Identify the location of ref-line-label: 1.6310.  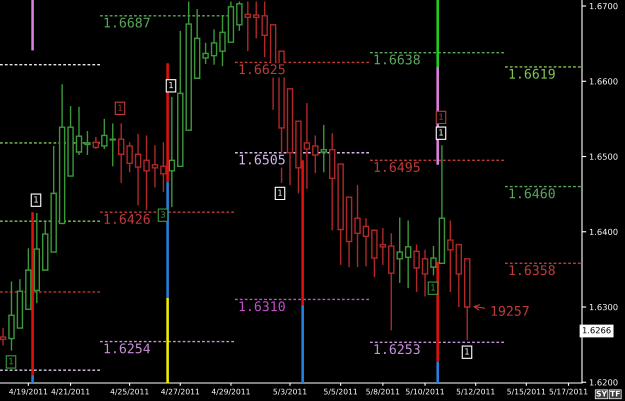
(262, 306).